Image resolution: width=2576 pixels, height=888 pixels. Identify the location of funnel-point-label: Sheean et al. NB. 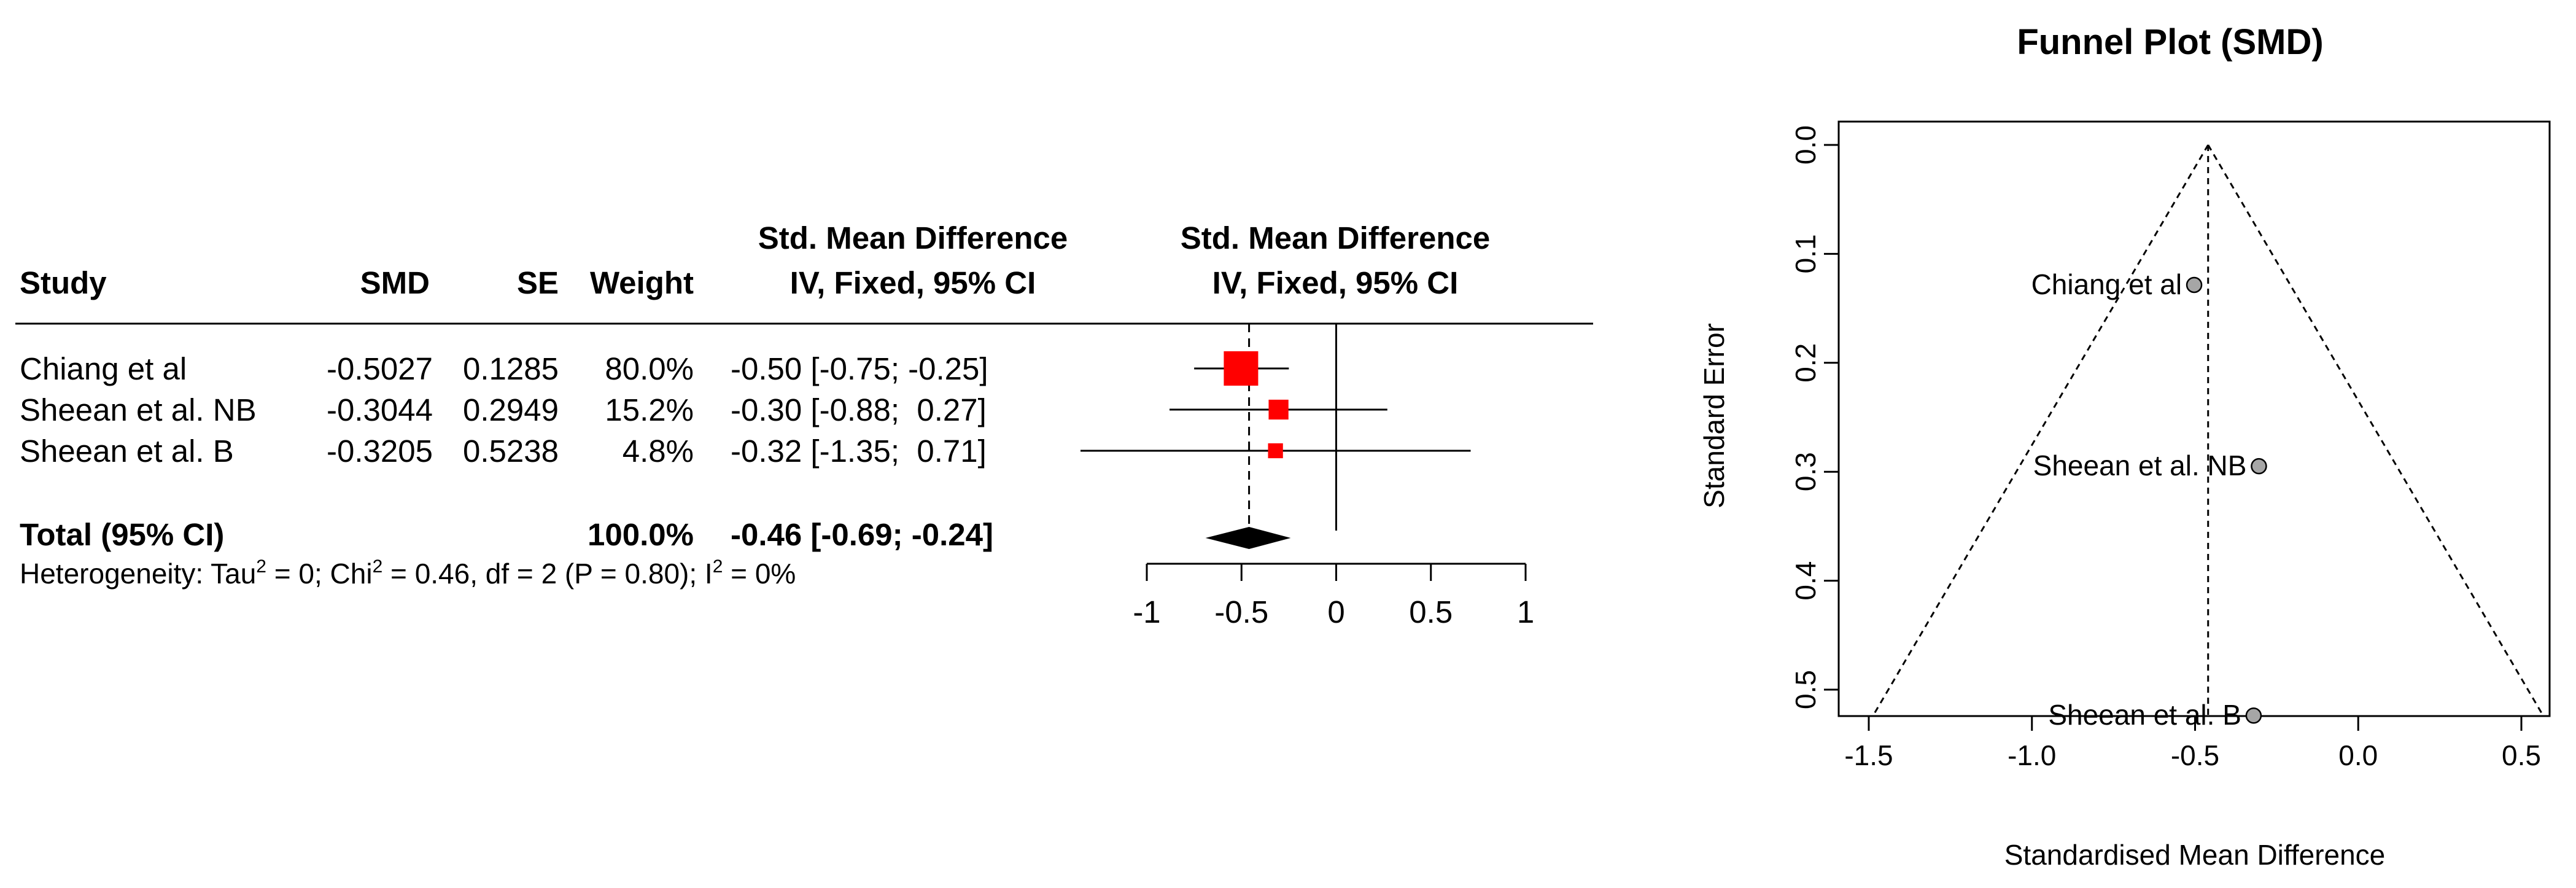
(2140, 465).